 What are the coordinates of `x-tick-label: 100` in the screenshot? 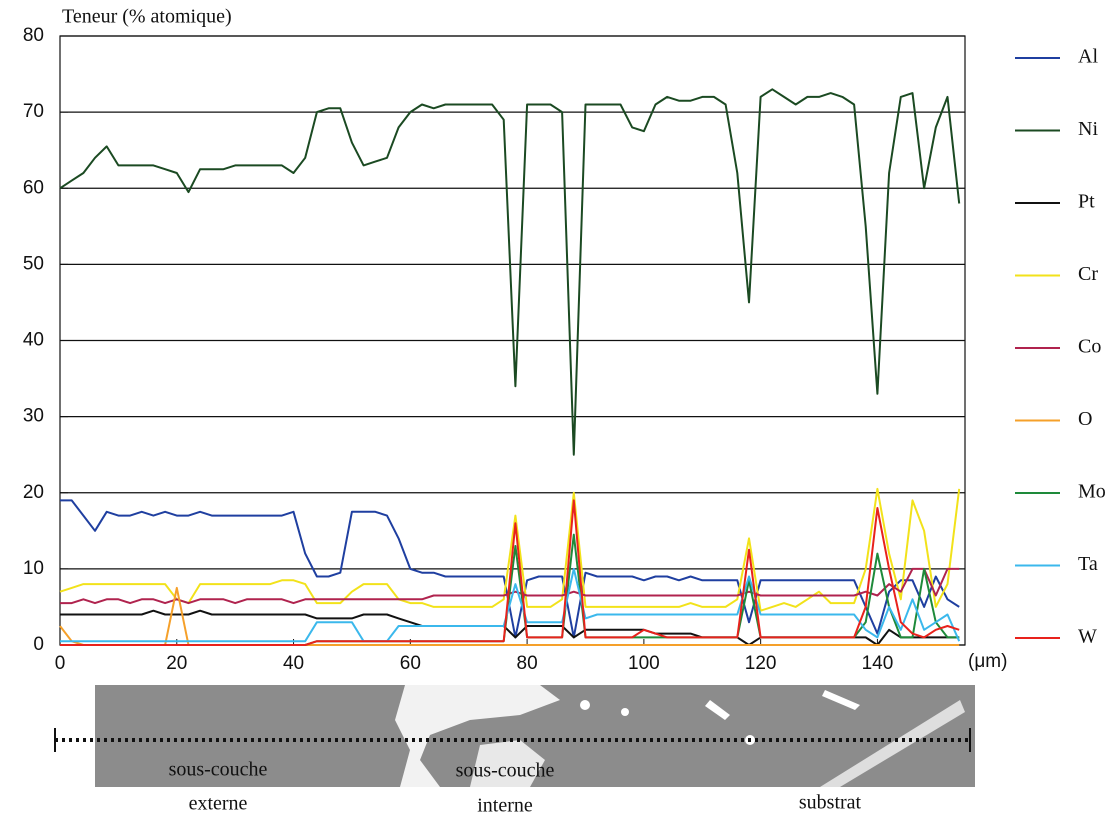 It's located at (644, 663).